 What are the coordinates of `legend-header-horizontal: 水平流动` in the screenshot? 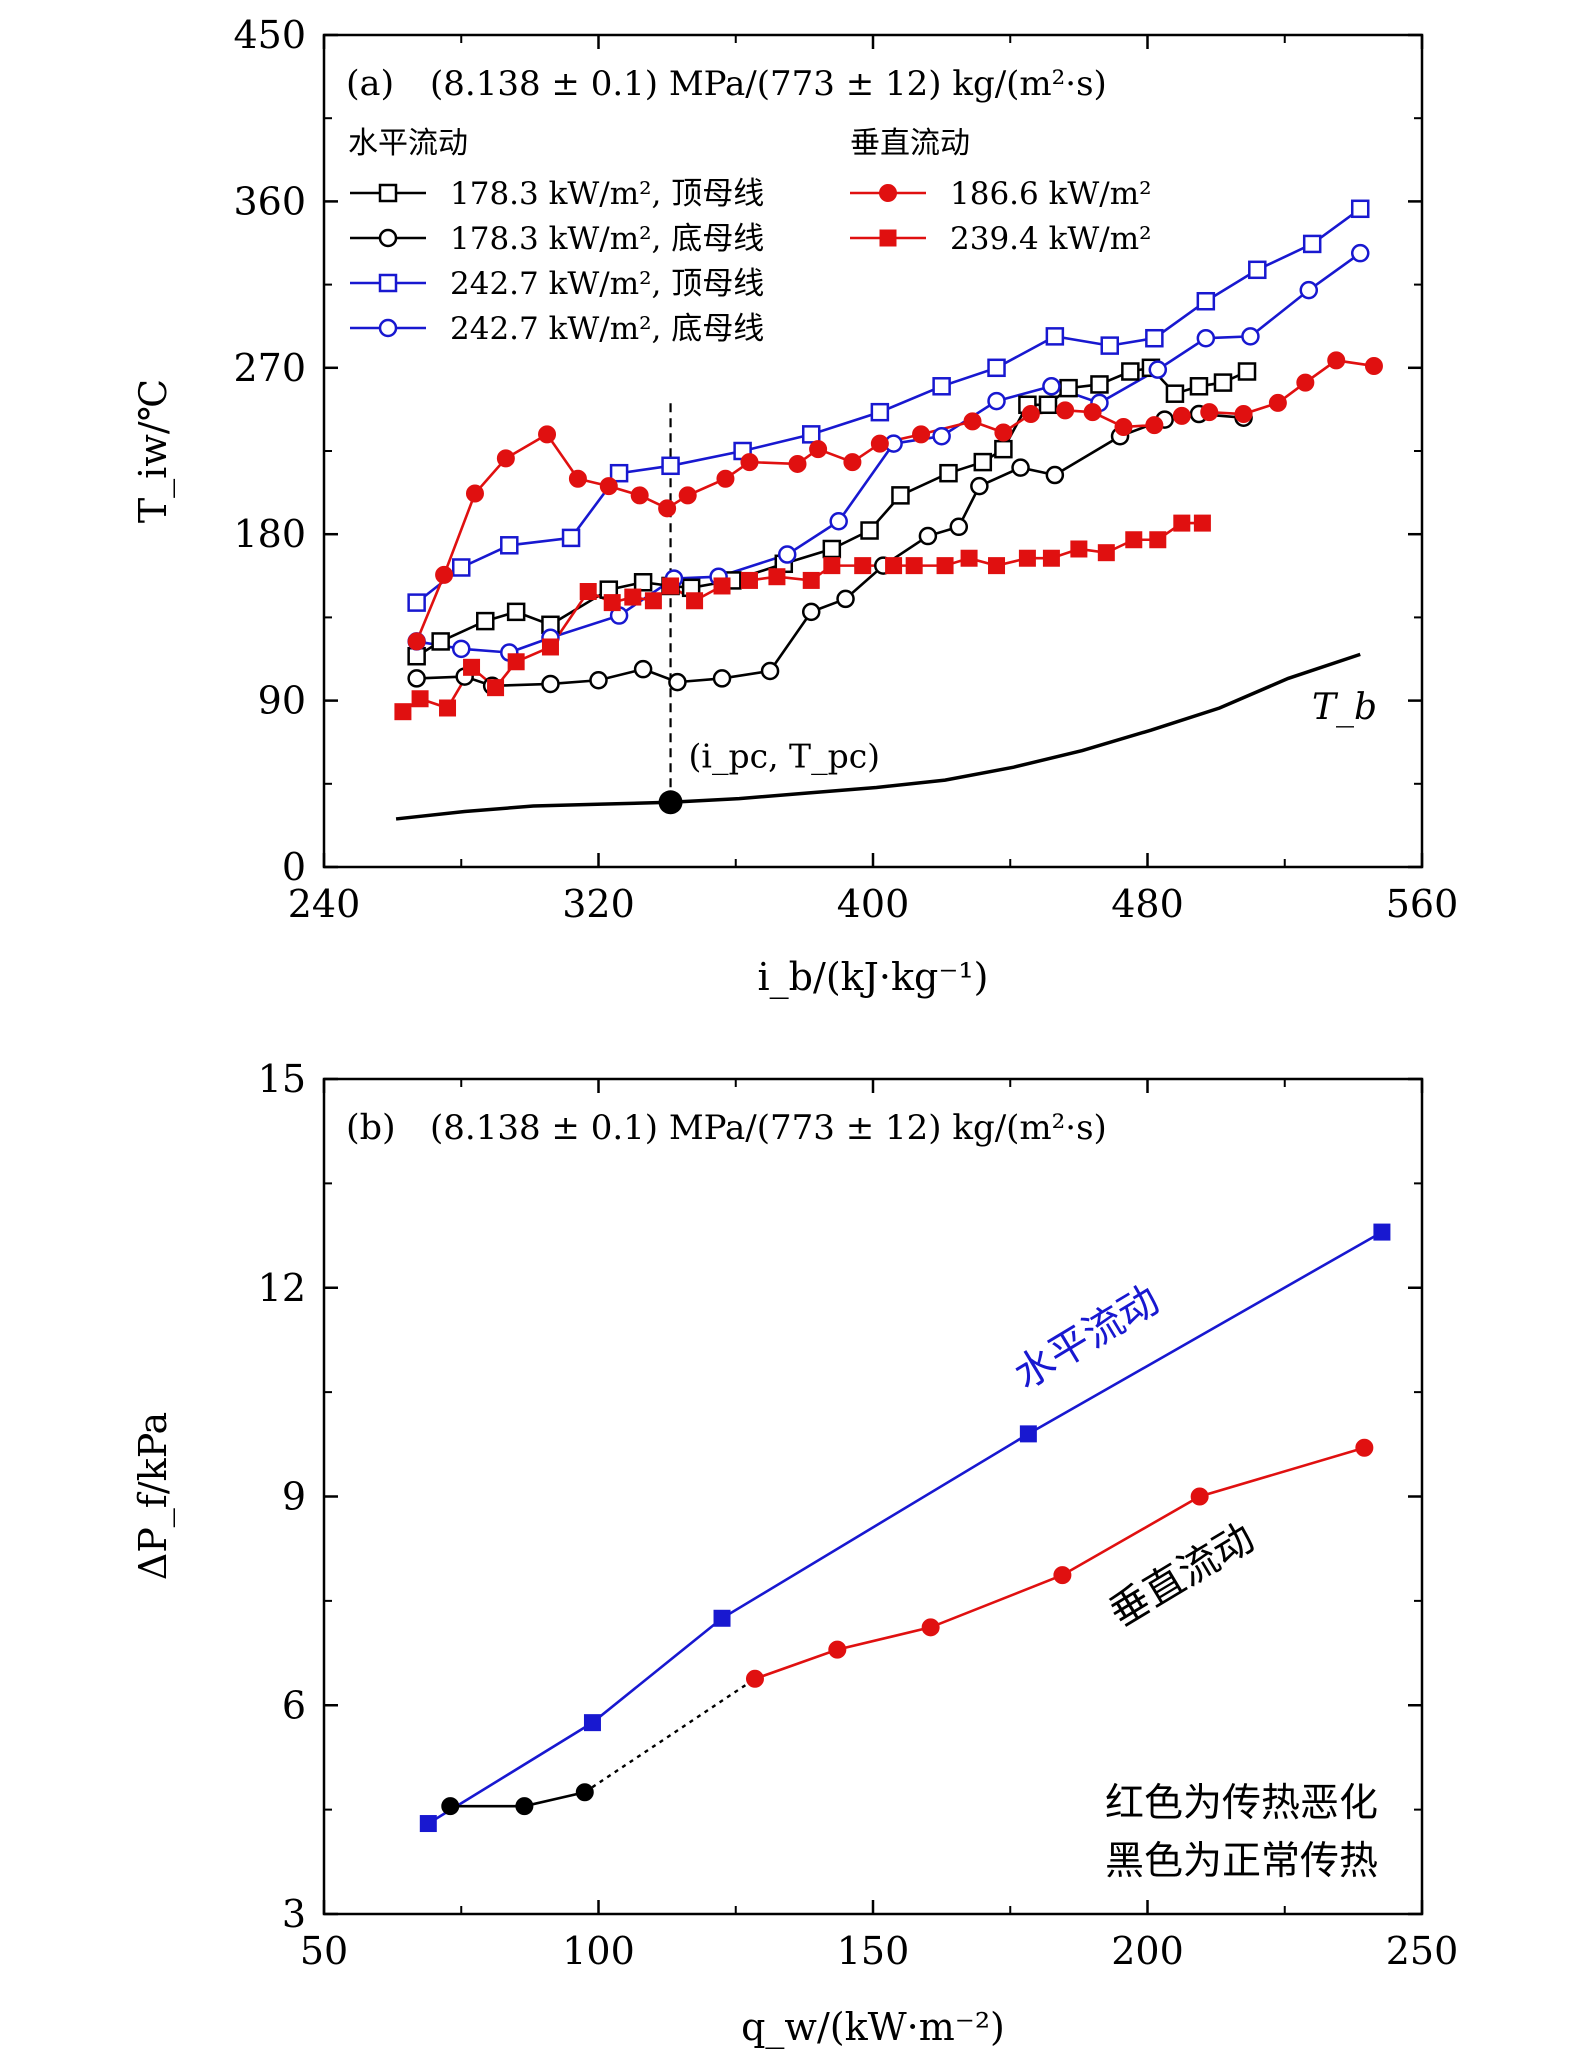 It's located at (408, 143).